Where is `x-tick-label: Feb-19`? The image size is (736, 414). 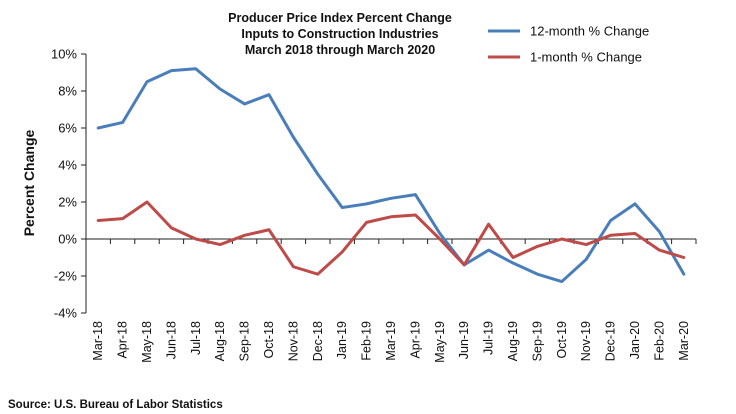
x-tick-label: Feb-19 is located at coordinates (367, 341).